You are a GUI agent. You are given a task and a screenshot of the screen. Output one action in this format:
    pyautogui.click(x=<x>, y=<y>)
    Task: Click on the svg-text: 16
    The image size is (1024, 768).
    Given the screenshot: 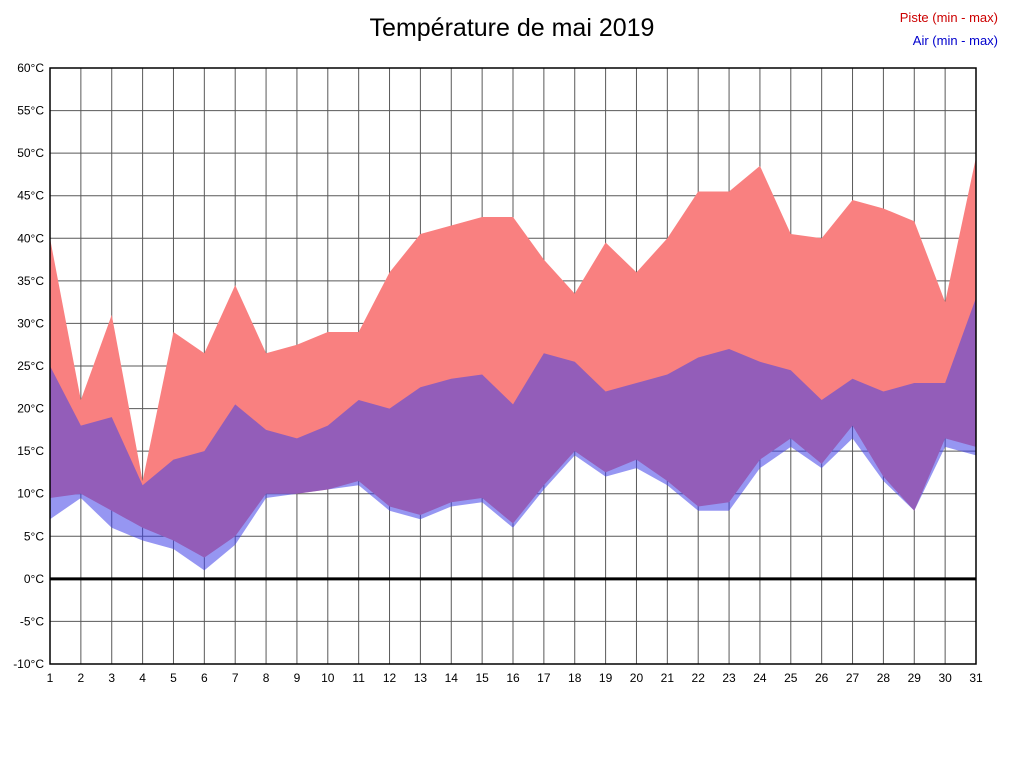 What is the action you would take?
    pyautogui.click(x=513, y=678)
    